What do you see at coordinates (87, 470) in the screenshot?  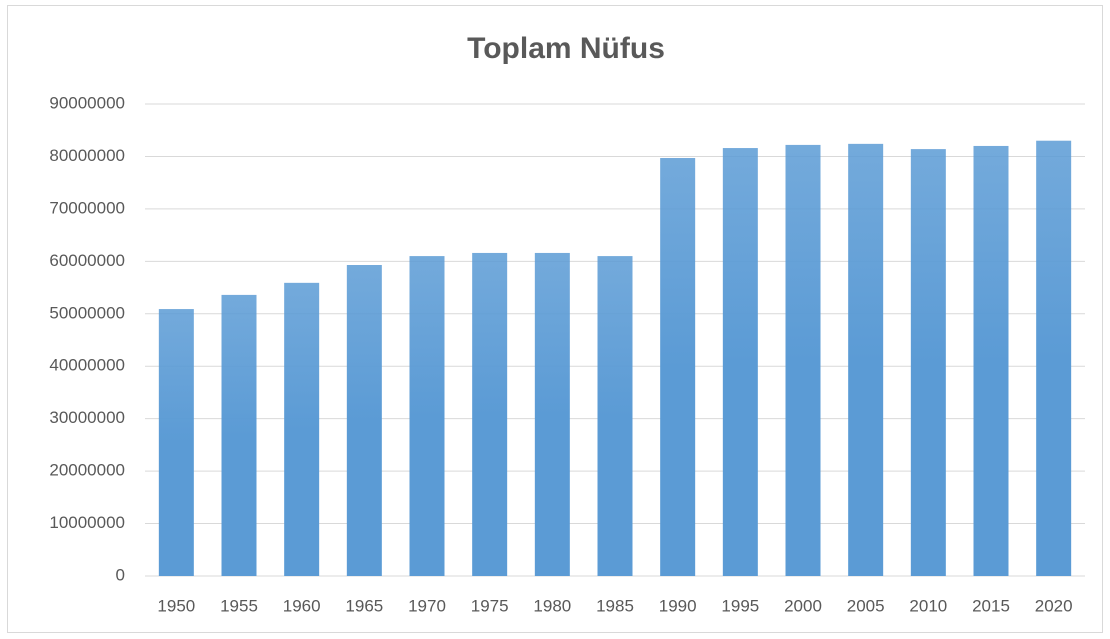 I see `y-tick-label: 20000000` at bounding box center [87, 470].